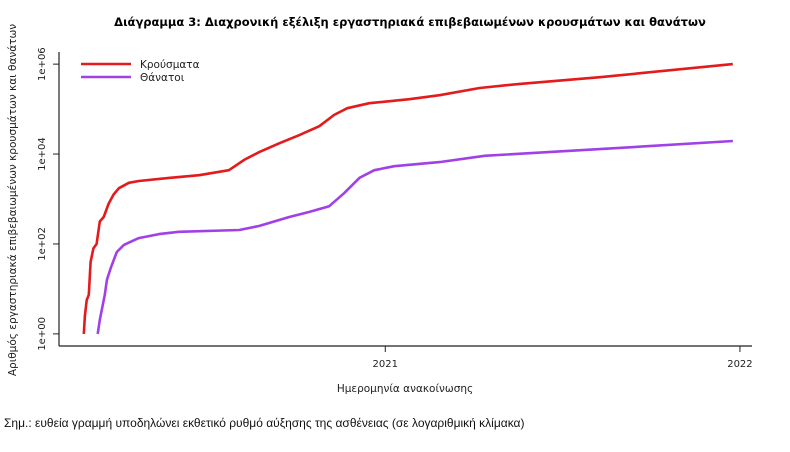  I want to click on y-tick-label: 1e+06, so click(42, 64).